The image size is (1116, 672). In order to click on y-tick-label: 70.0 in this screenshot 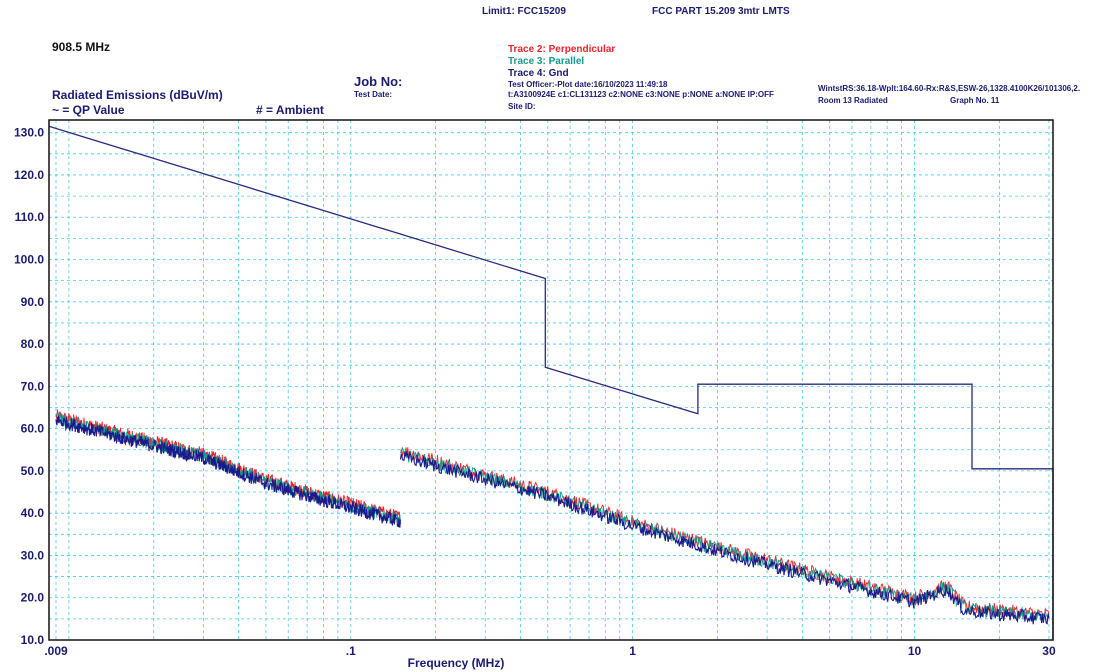, I will do `click(33, 386)`.